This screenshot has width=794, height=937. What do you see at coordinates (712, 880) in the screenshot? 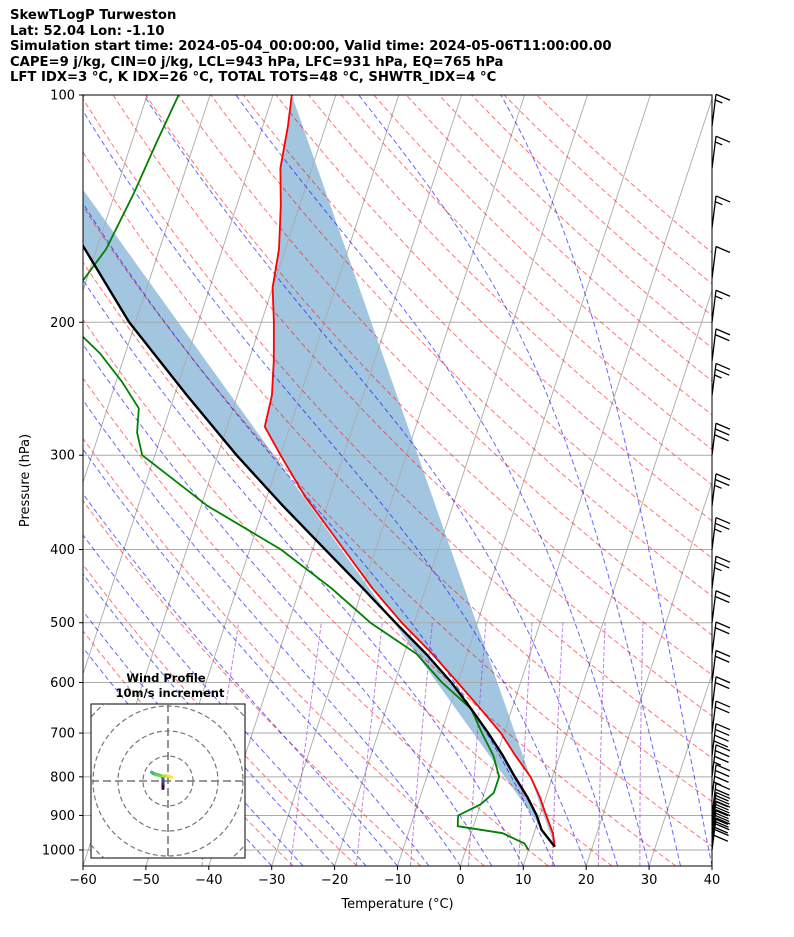
I see `x-tick-label: 40` at bounding box center [712, 880].